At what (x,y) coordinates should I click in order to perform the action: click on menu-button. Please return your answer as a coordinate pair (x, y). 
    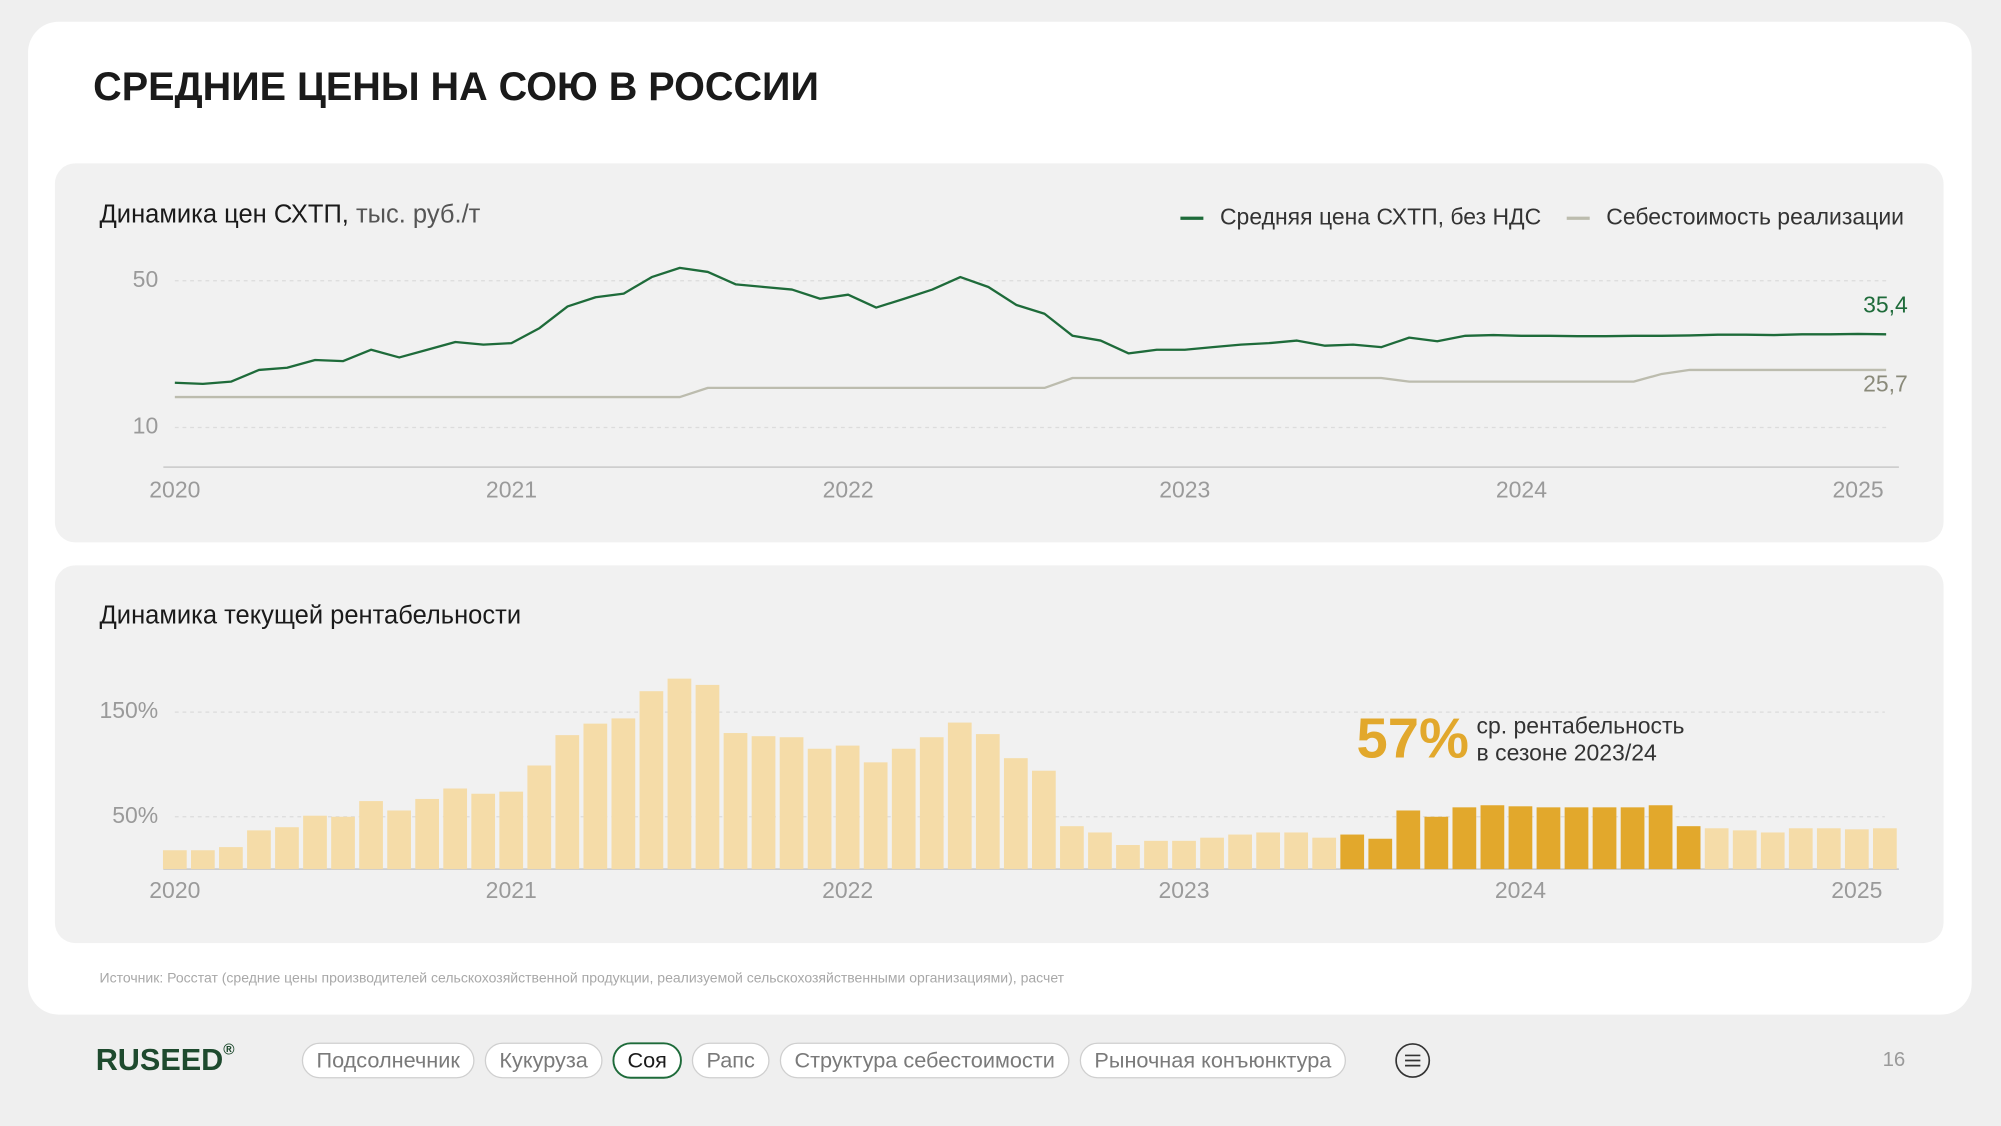
    Looking at the image, I should click on (1413, 1060).